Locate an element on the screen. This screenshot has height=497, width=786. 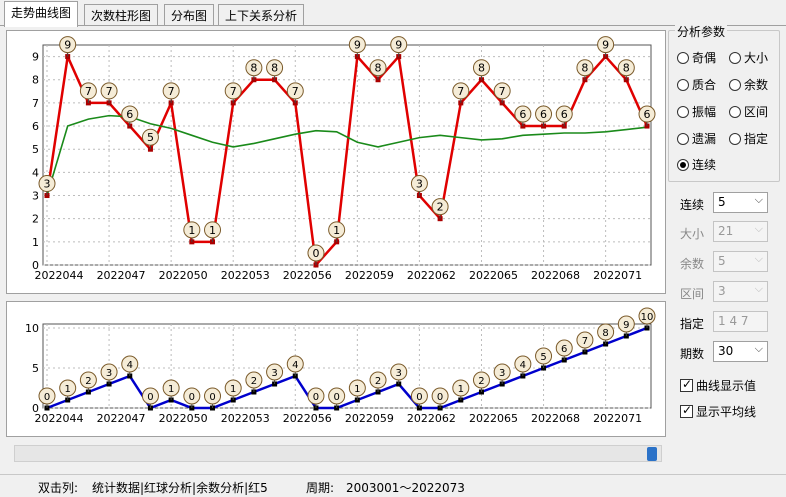
tab-trend-chart: 走势曲线图 is located at coordinates (41, 14).